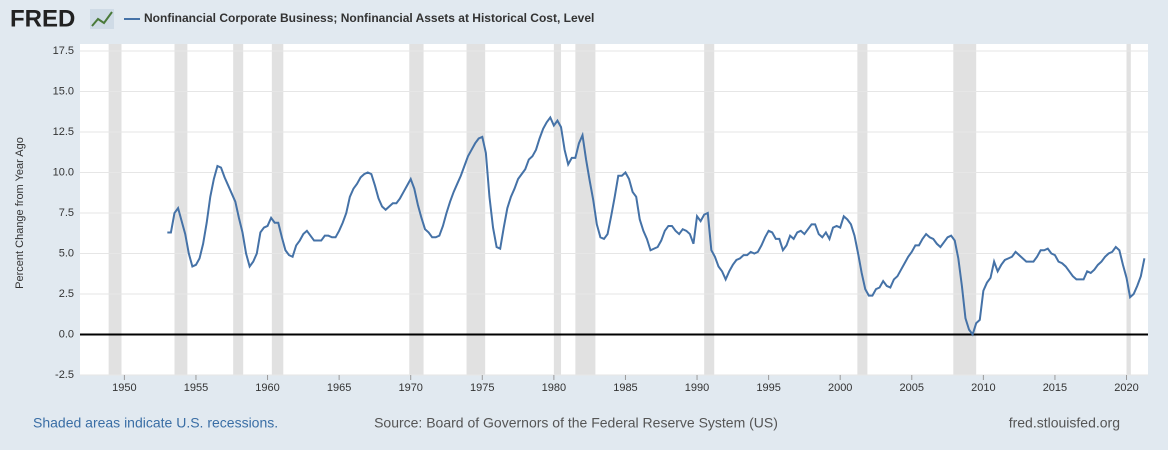 This screenshot has height=450, width=1168. What do you see at coordinates (66, 213) in the screenshot?
I see `y-tick-label: 7.5` at bounding box center [66, 213].